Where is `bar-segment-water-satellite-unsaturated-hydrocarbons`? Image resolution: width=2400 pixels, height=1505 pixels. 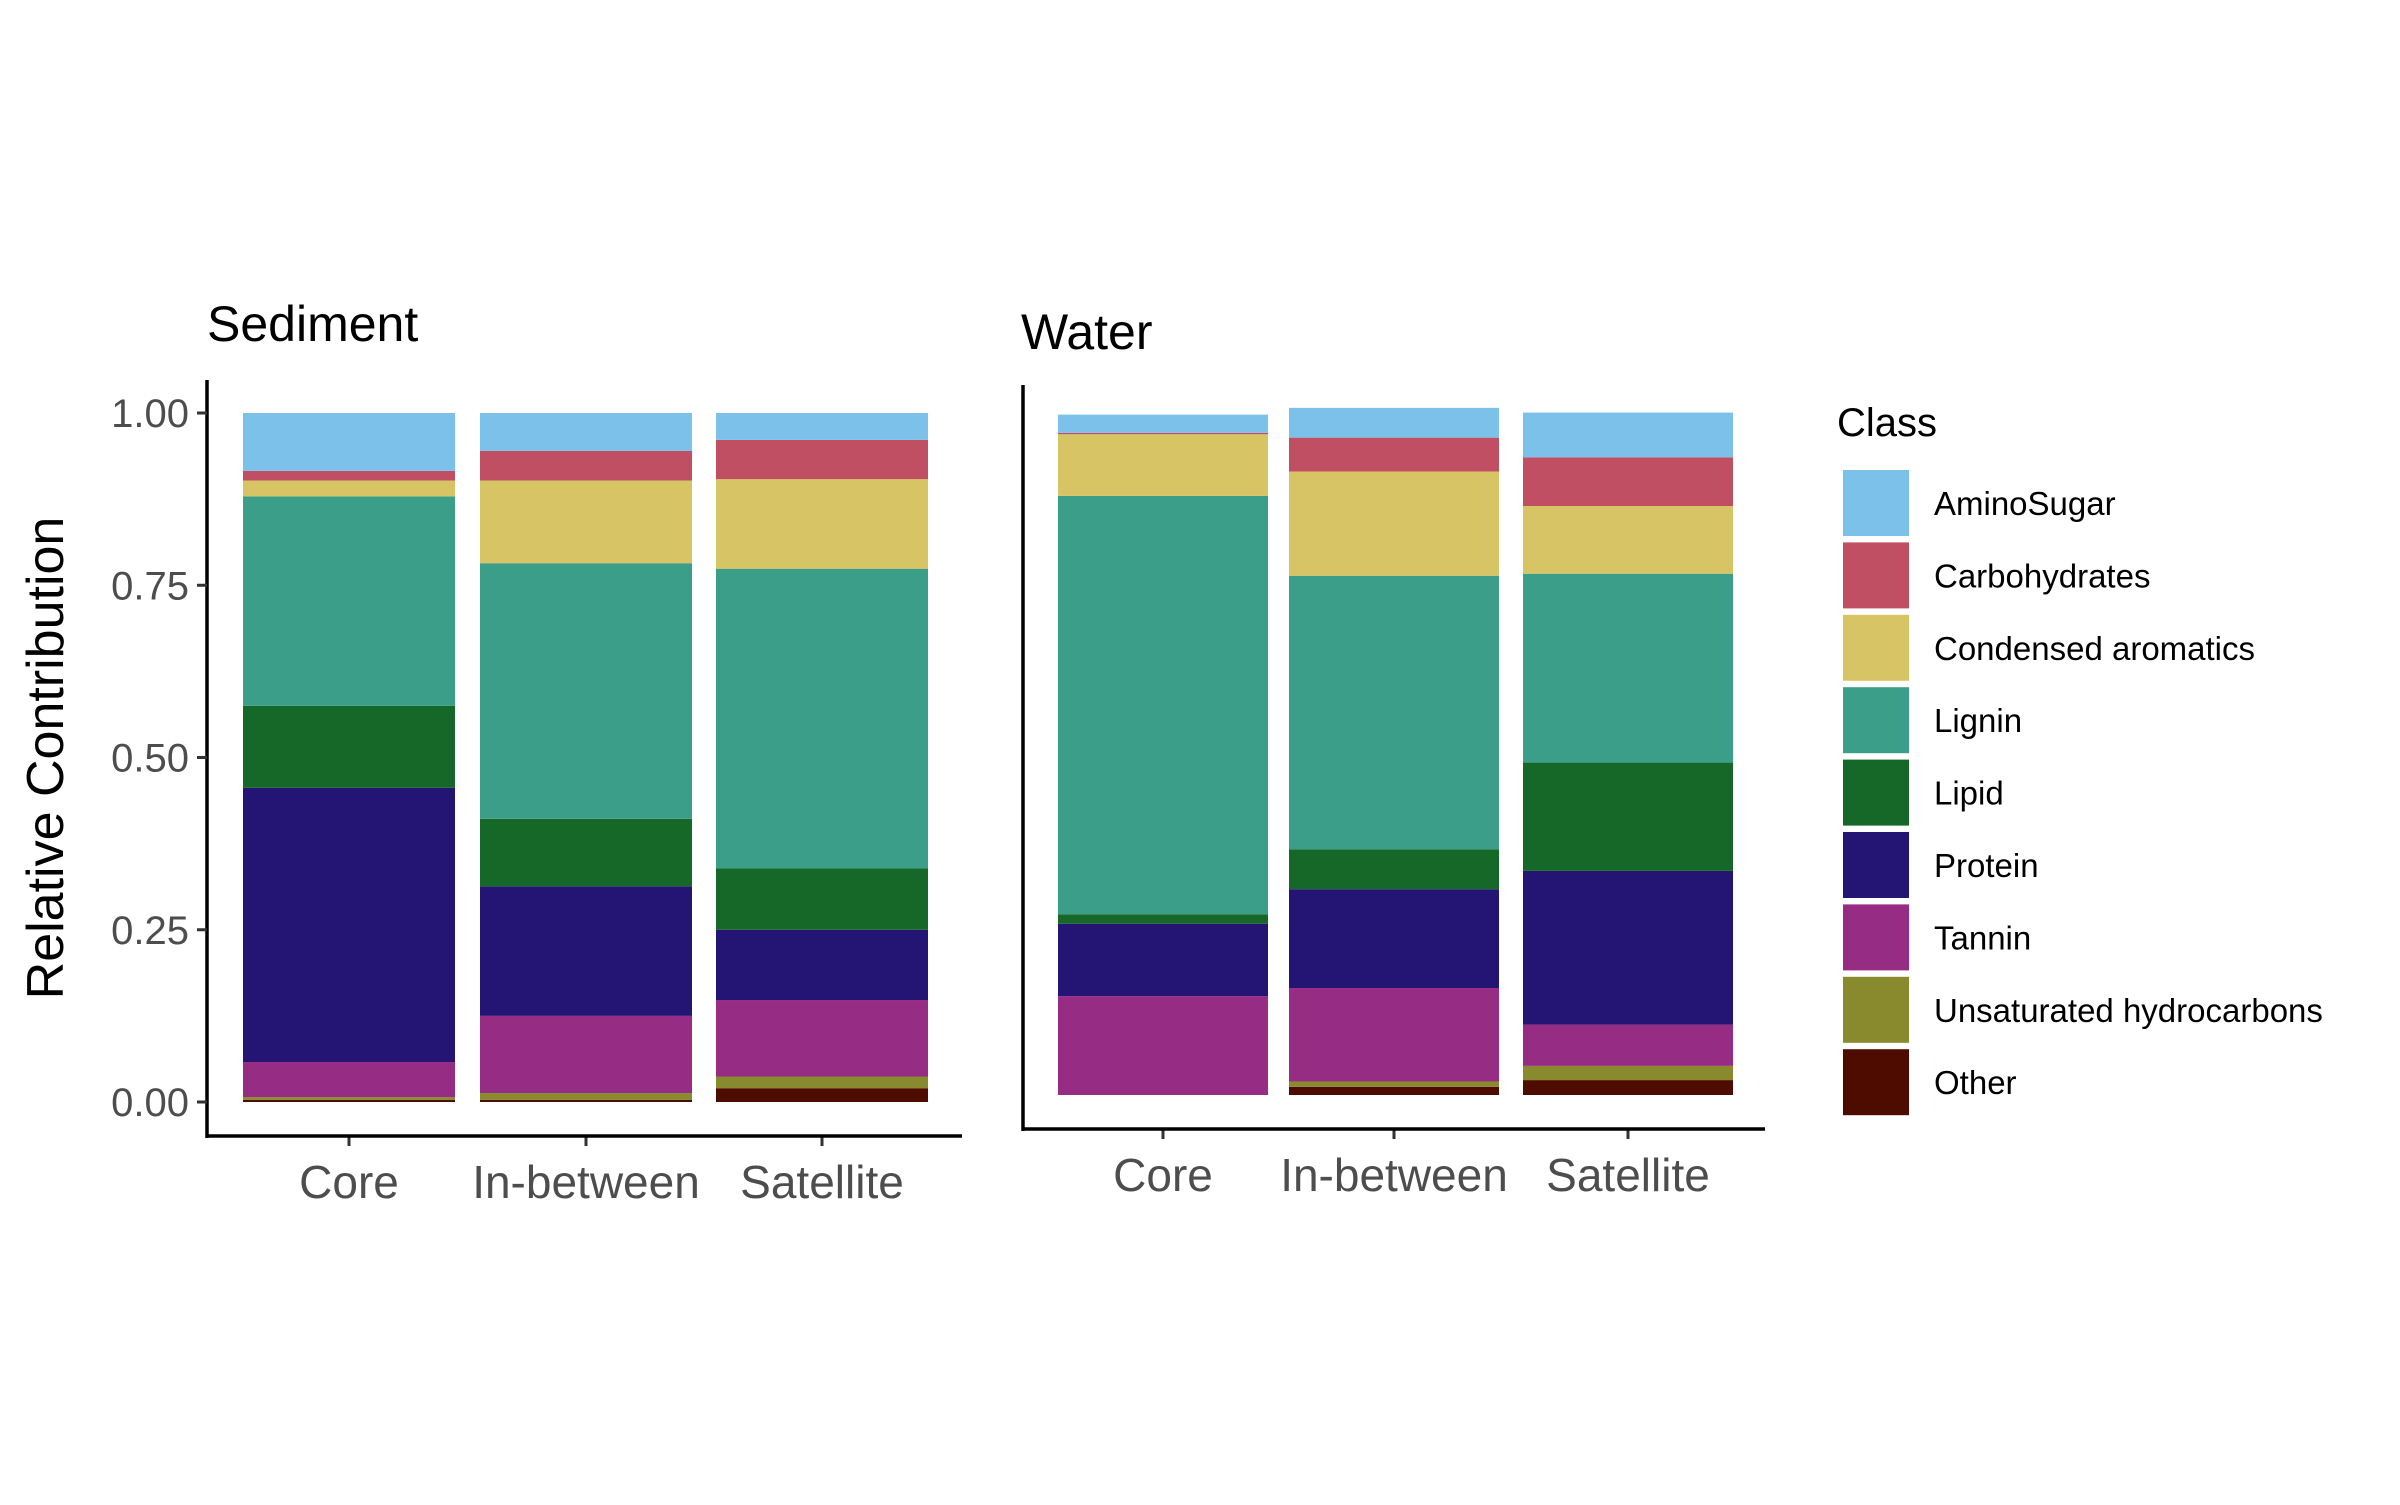
bar-segment-water-satellite-unsaturated-hydrocarbons is located at coordinates (1628, 1073).